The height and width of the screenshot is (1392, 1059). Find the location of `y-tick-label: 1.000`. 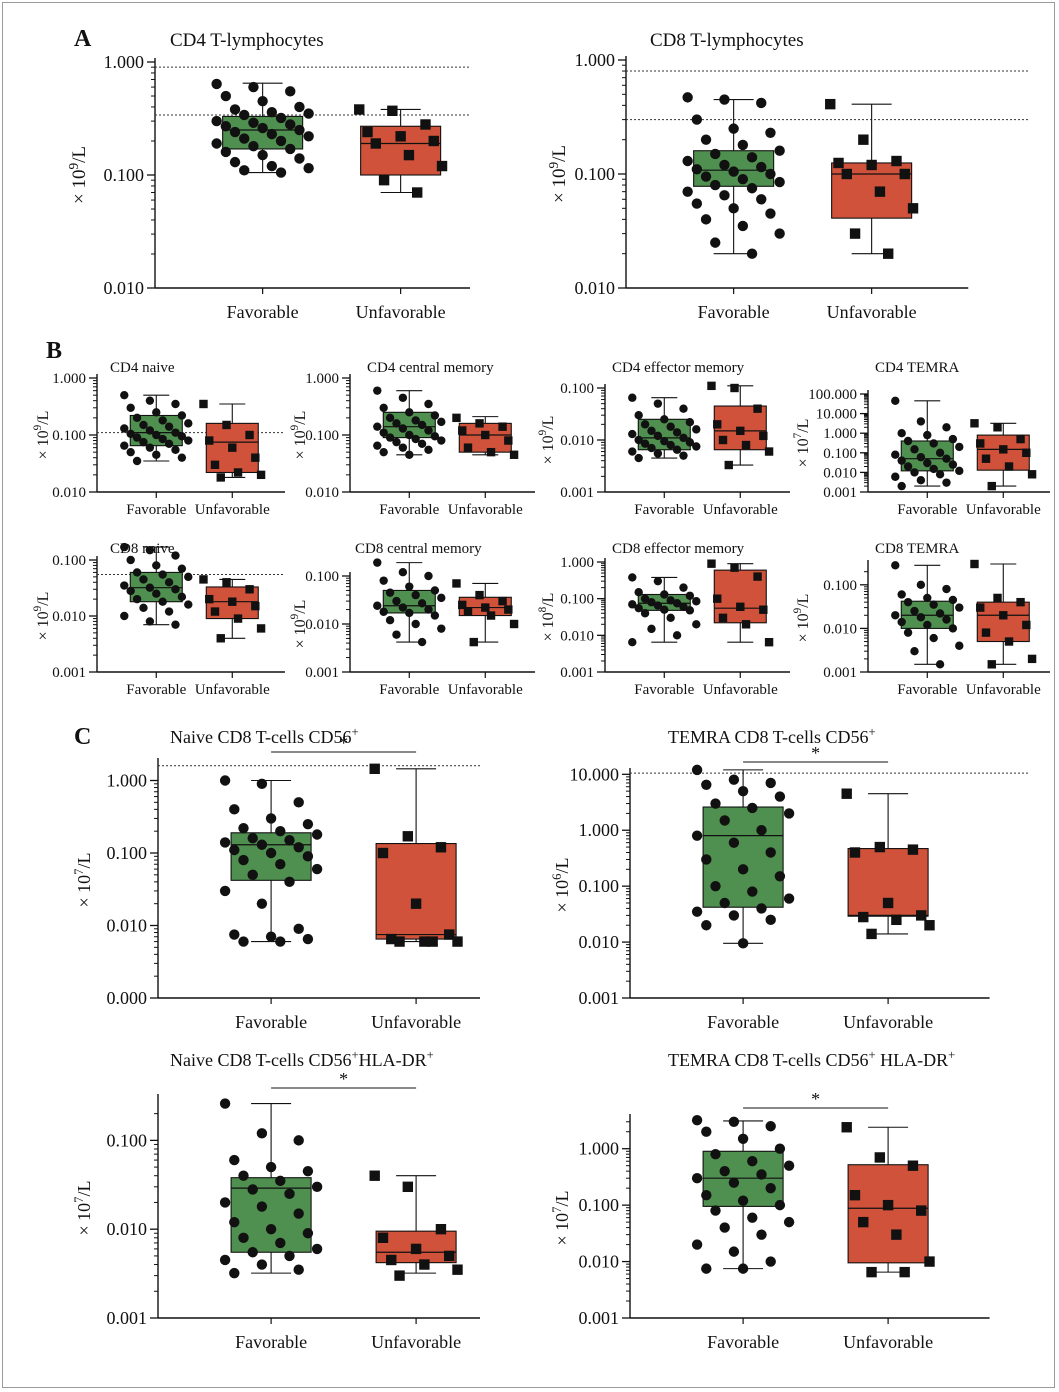

y-tick-label: 1.000 is located at coordinates (840, 434).